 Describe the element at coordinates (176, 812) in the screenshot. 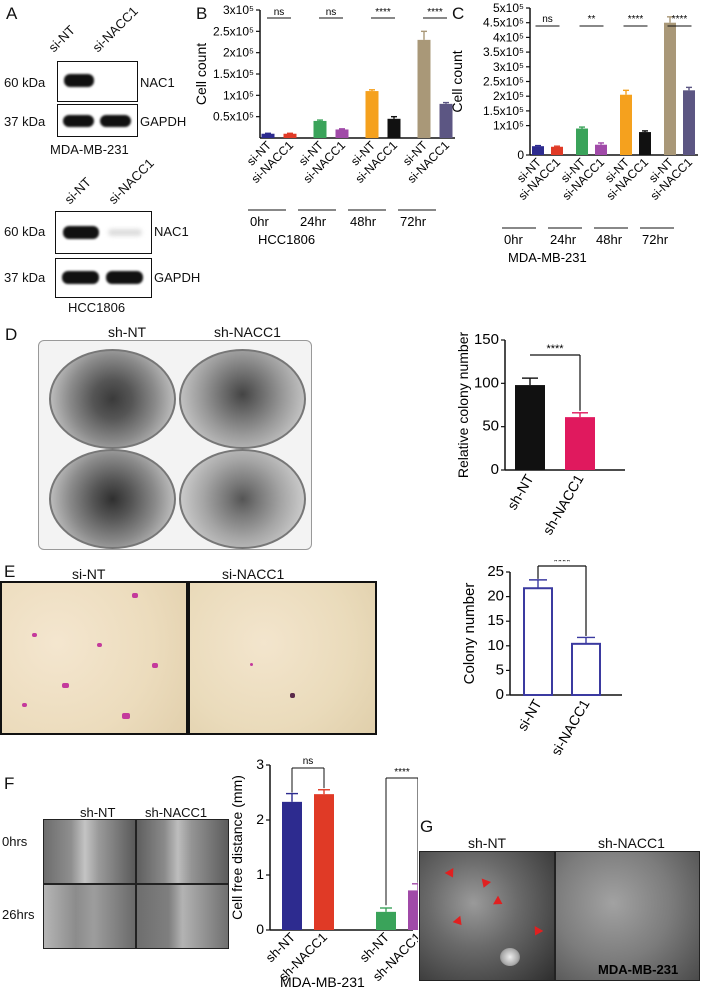

I see `photo-label: sh-NACC1` at that location.